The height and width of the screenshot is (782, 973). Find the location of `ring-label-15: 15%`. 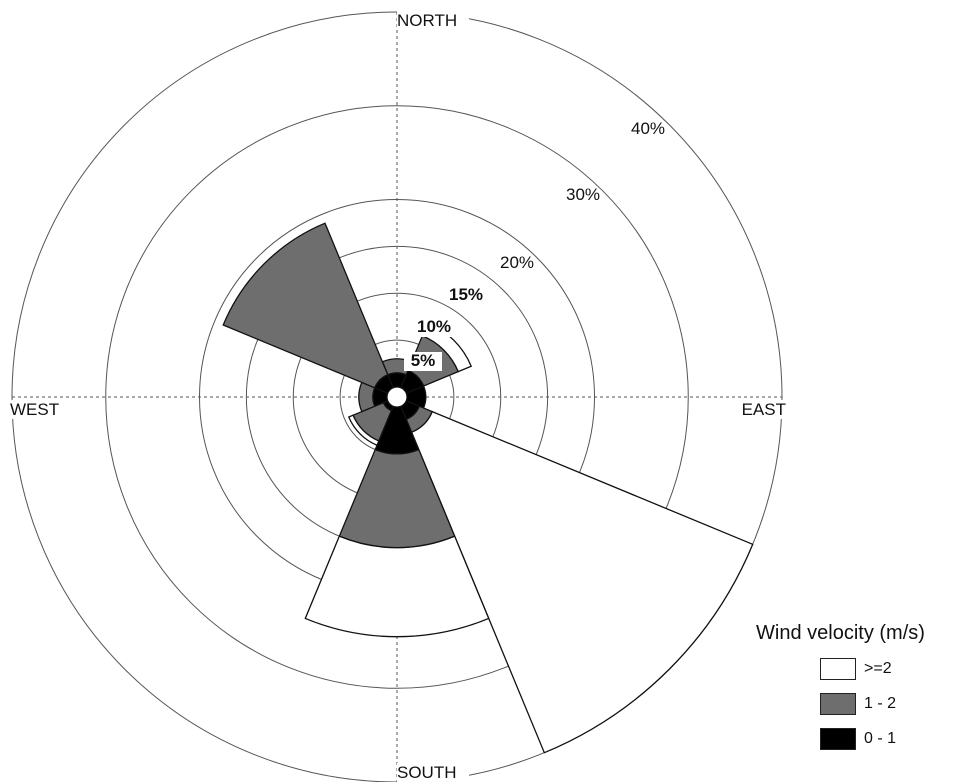

ring-label-15: 15% is located at coordinates (466, 294).